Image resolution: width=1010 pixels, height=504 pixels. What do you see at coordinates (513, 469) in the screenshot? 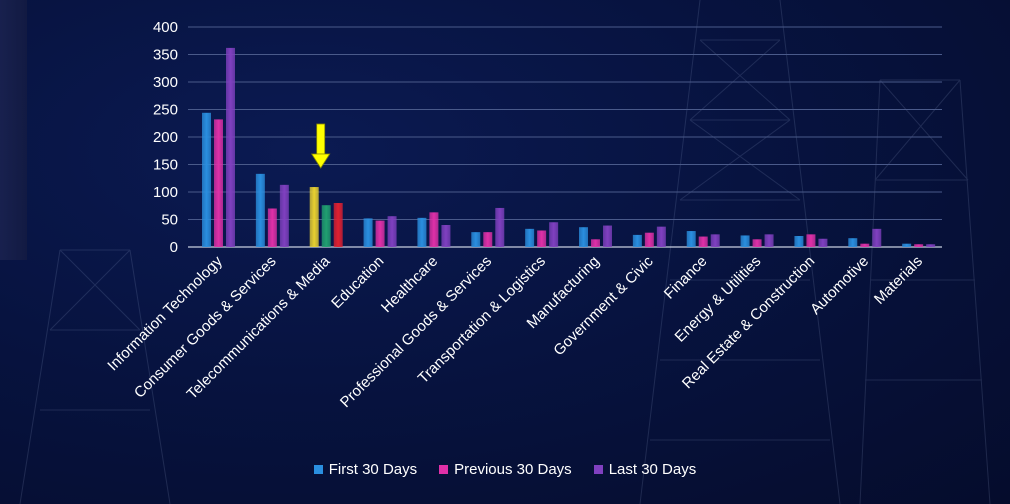
I see `legend-label-previous: Previous 30 Days` at bounding box center [513, 469].